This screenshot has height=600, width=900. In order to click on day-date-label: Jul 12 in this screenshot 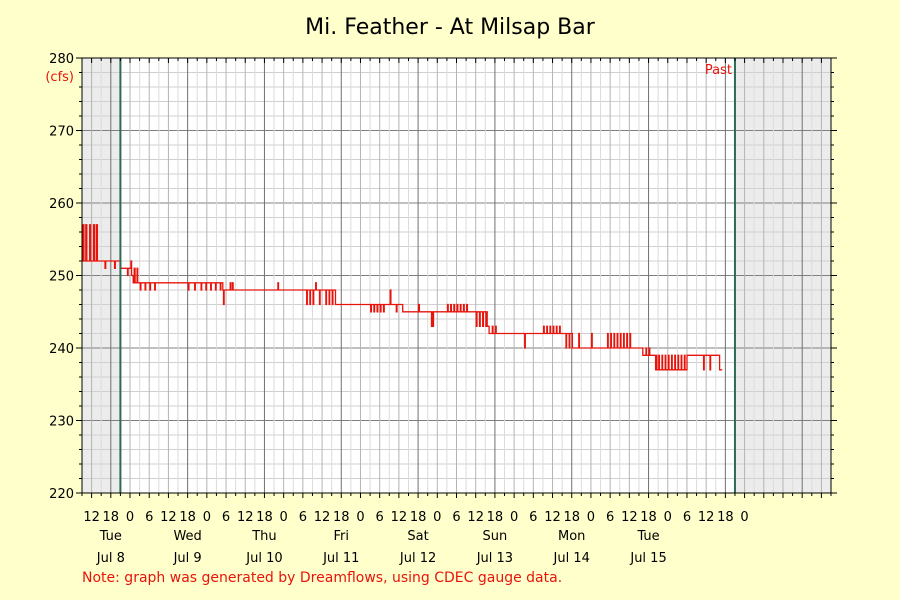, I will do `click(417, 558)`.